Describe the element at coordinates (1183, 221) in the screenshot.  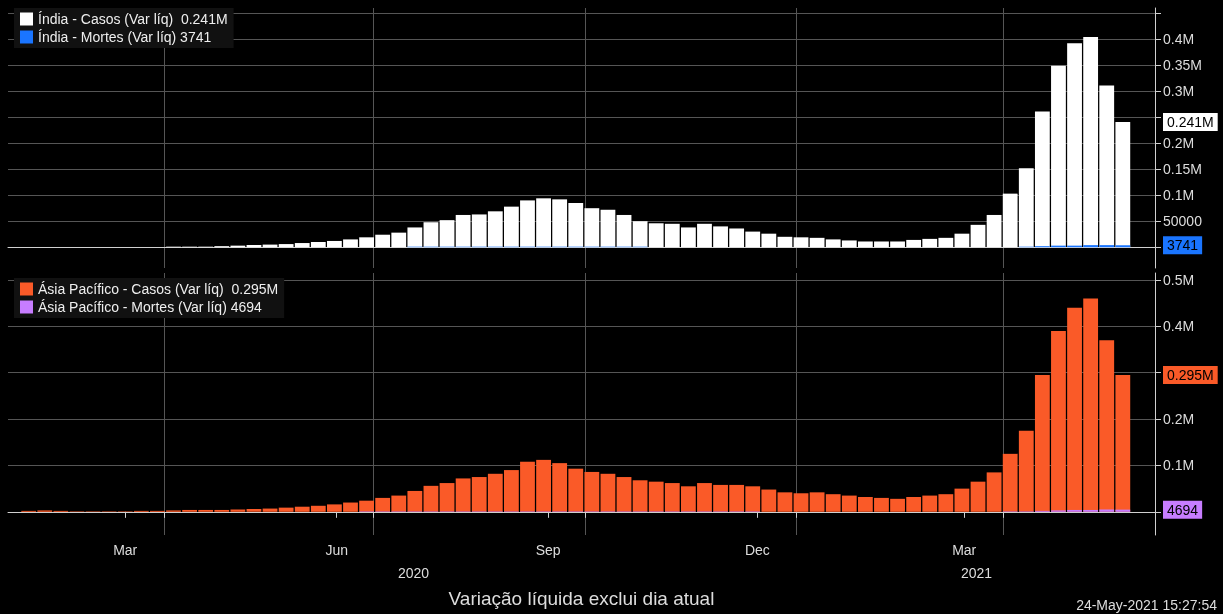
I see `y-tick-label: 50000` at that location.